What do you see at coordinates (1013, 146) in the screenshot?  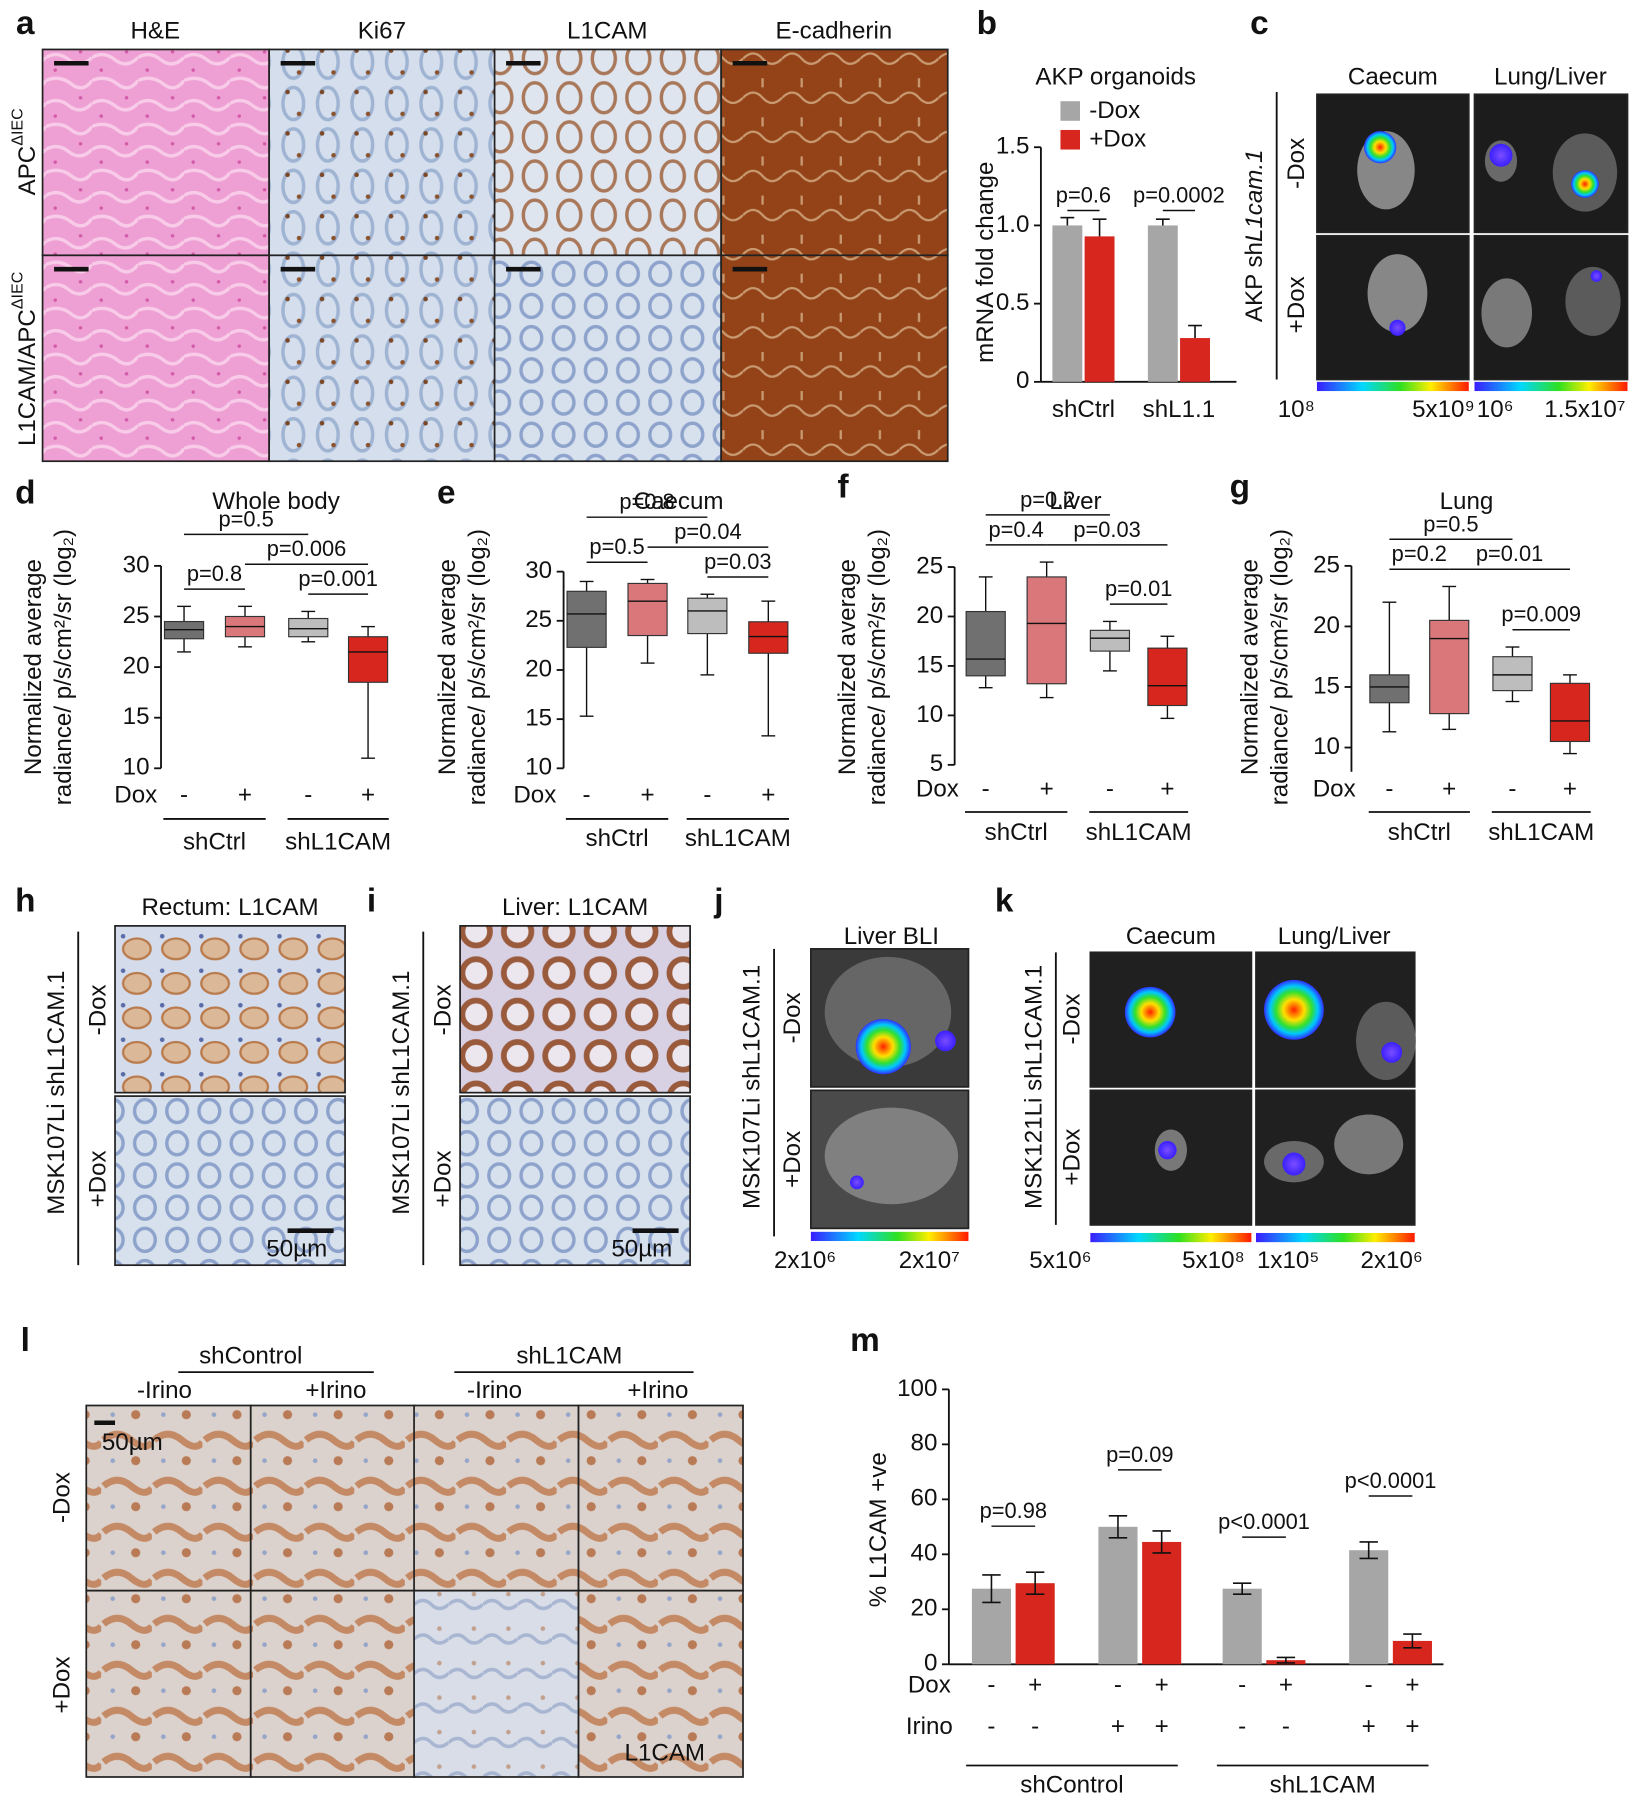 I see `y-tick-label: 1.5` at bounding box center [1013, 146].